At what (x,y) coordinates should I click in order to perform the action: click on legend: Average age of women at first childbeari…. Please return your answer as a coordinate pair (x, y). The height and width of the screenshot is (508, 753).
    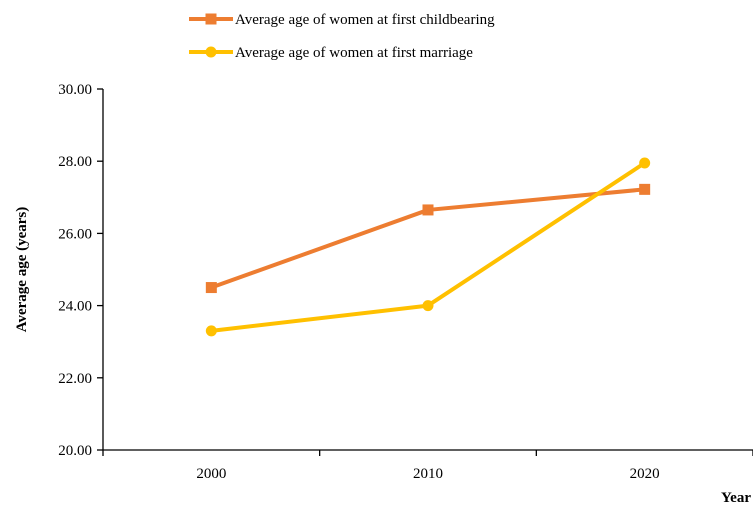
    Looking at the image, I should click on (342, 36).